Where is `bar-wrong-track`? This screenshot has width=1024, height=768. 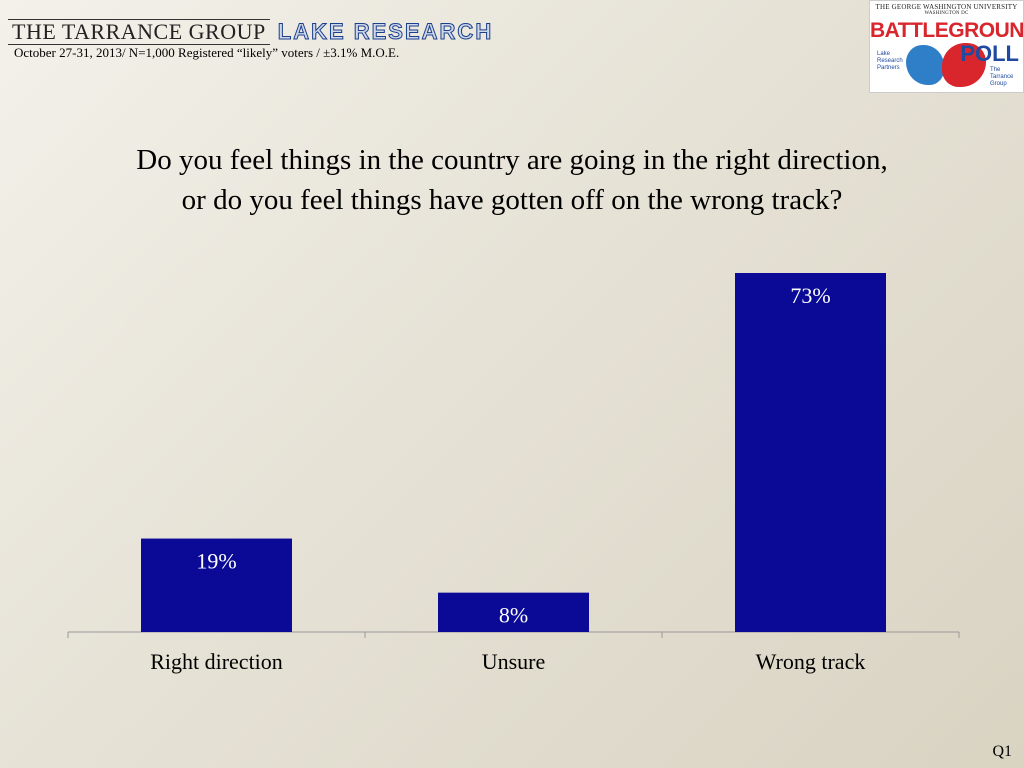 bar-wrong-track is located at coordinates (810, 452).